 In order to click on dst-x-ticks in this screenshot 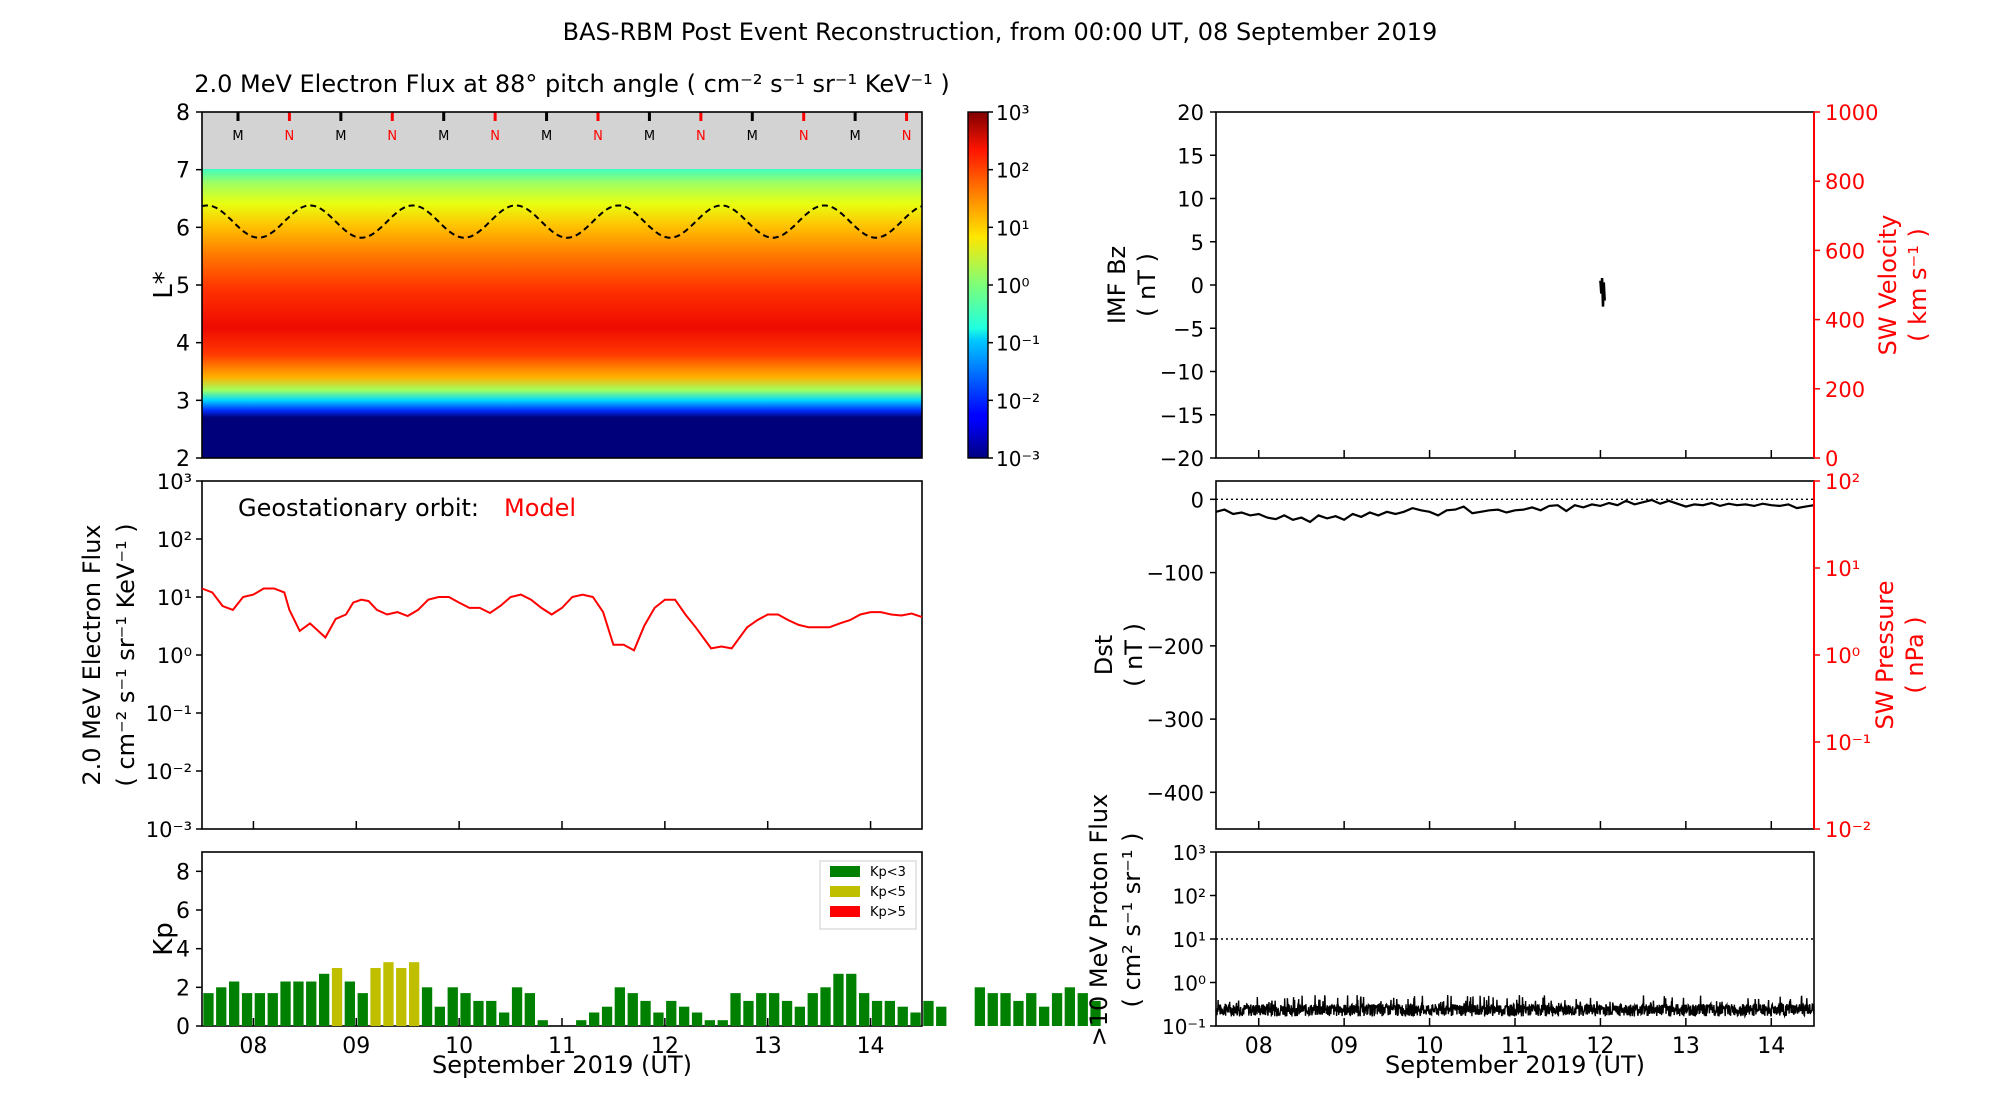, I will do `click(1515, 825)`.